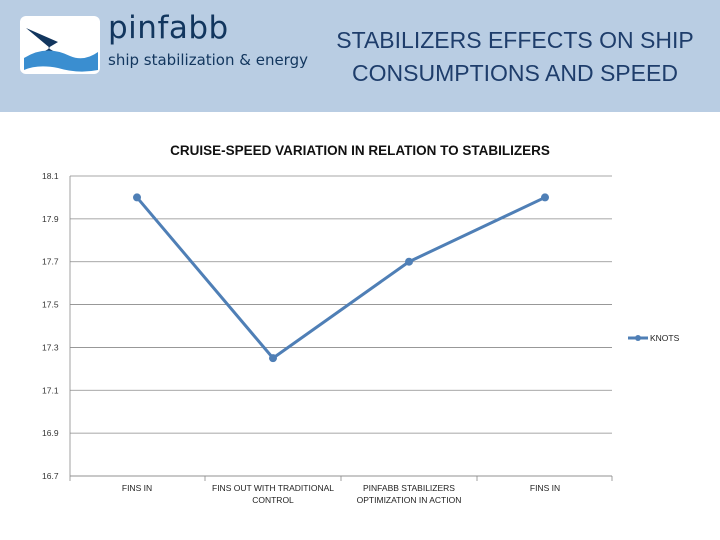  I want to click on y-axis-tick-labels: 18.1 17.9 17.7 17.5 17.3 17.1 16.9 16.7, so click(50, 326).